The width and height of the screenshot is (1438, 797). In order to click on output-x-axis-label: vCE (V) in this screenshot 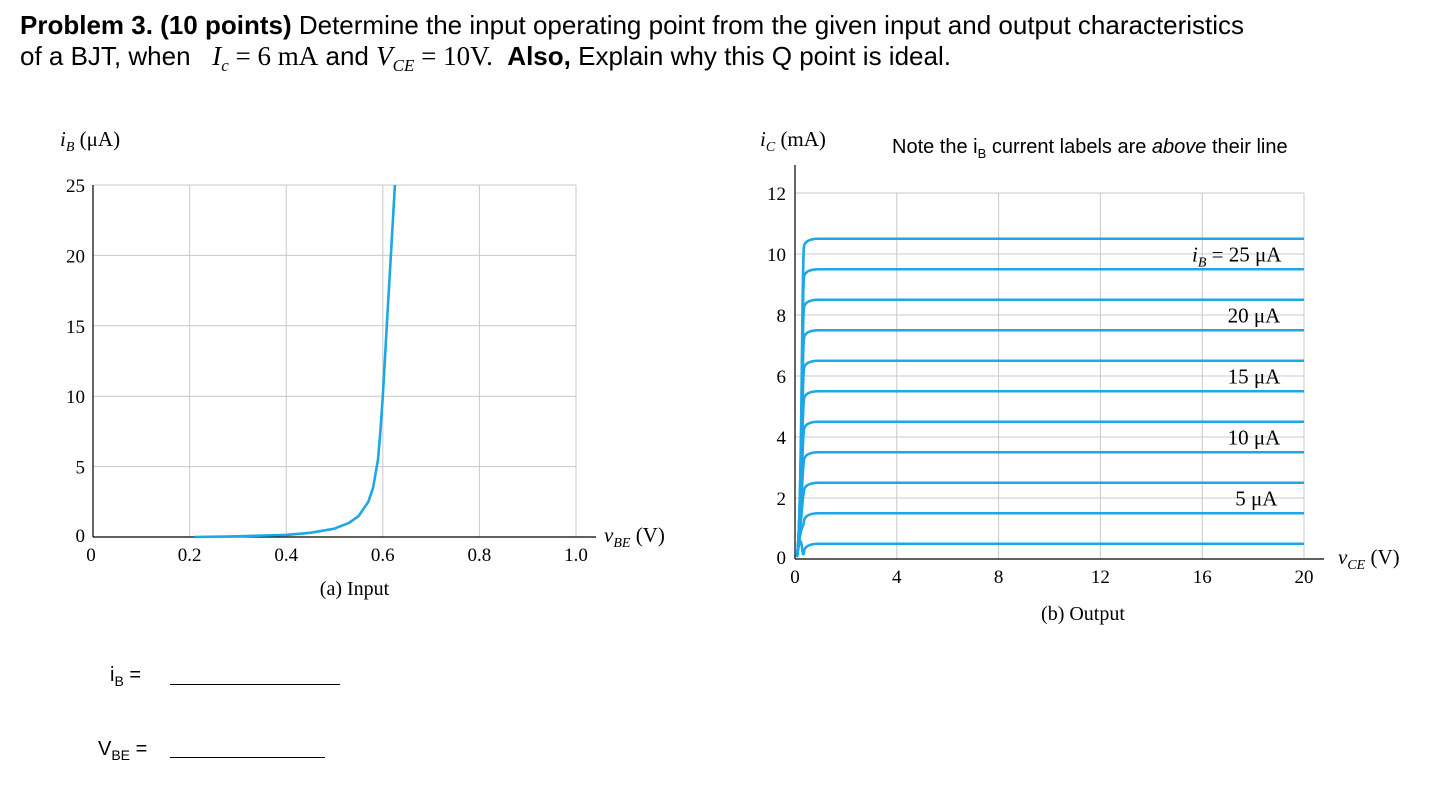, I will do `click(1369, 559)`.